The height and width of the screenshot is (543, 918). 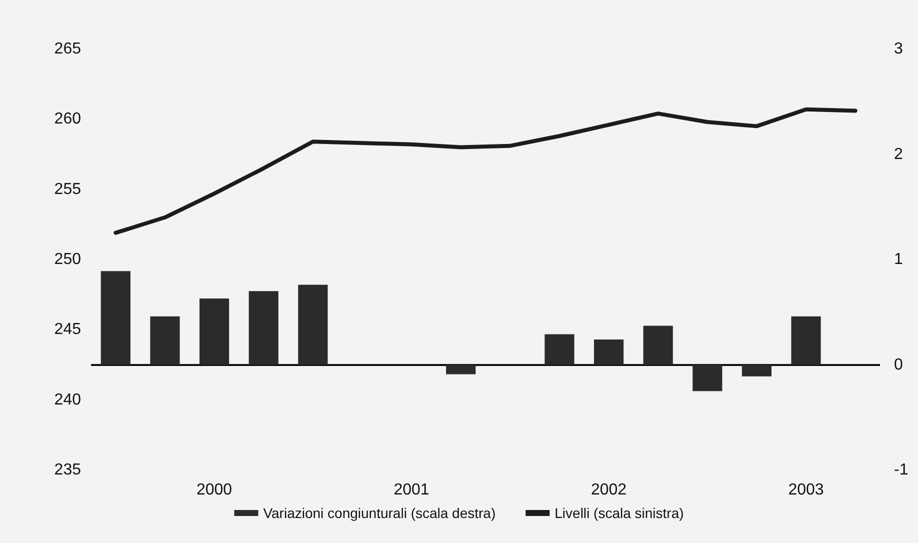 I want to click on y-tick-label: 240, so click(x=68, y=399).